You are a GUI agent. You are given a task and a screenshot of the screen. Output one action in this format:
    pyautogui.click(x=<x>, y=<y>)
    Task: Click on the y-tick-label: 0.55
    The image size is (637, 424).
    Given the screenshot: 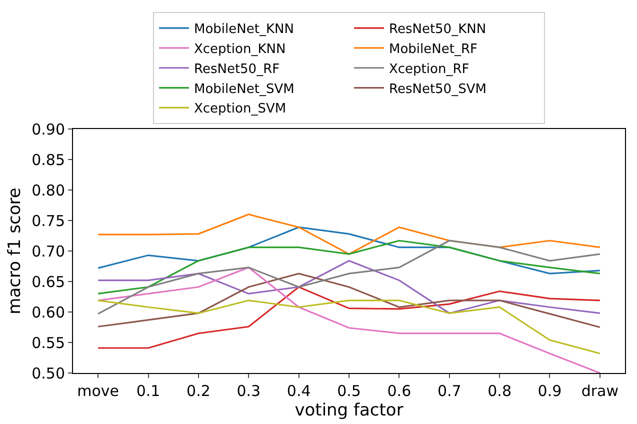 What is the action you would take?
    pyautogui.click(x=48, y=343)
    